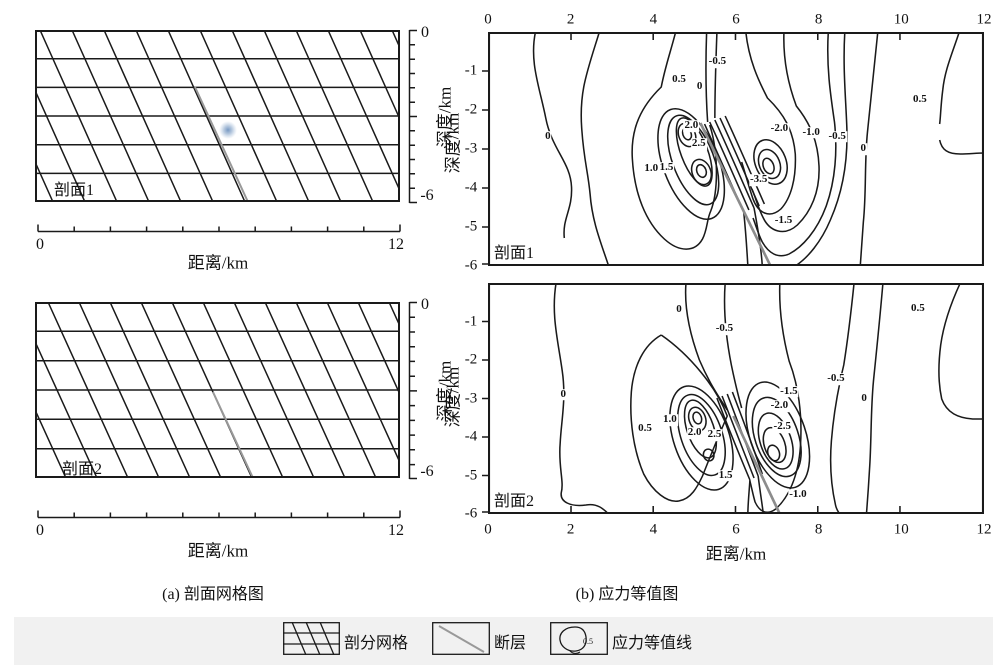  Describe the element at coordinates (40, 244) in the screenshot. I see `mesh1-xtick-0: 0` at that location.